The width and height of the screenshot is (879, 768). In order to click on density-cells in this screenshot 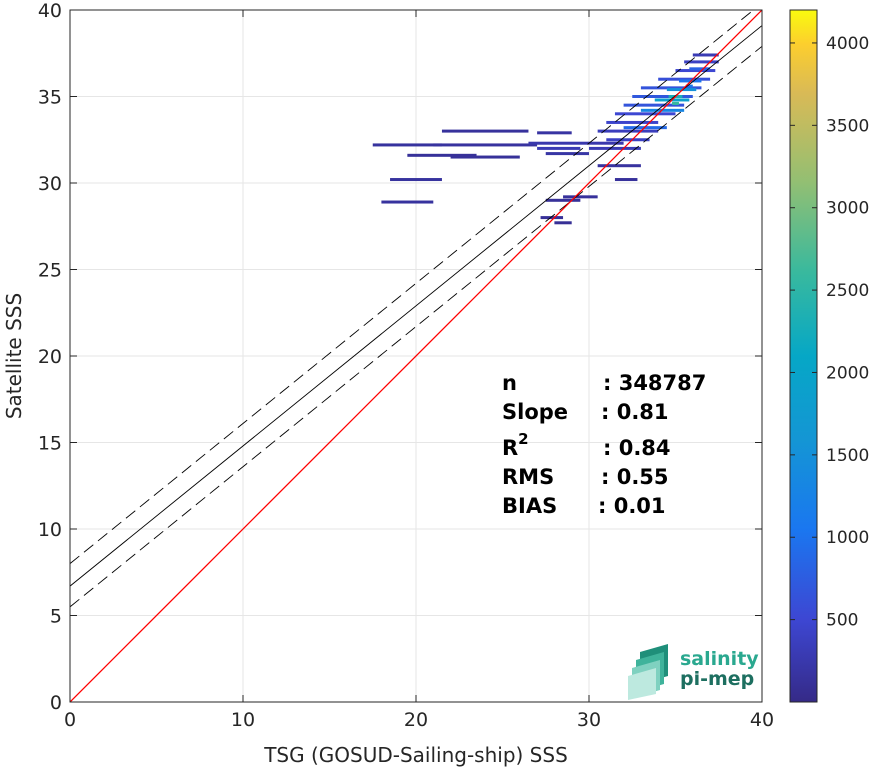, I will do `click(545, 139)`.